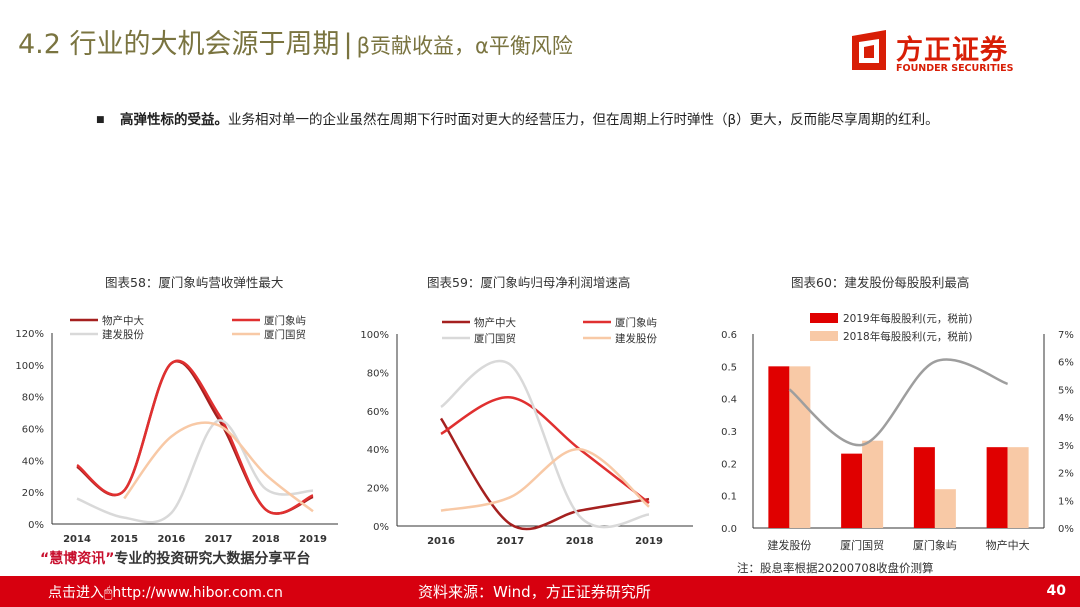 Image resolution: width=1080 pixels, height=607 pixels. What do you see at coordinates (165, 593) in the screenshot?
I see `footer-link: 点击进入🖱http://www.hibor.com.cn` at bounding box center [165, 593].